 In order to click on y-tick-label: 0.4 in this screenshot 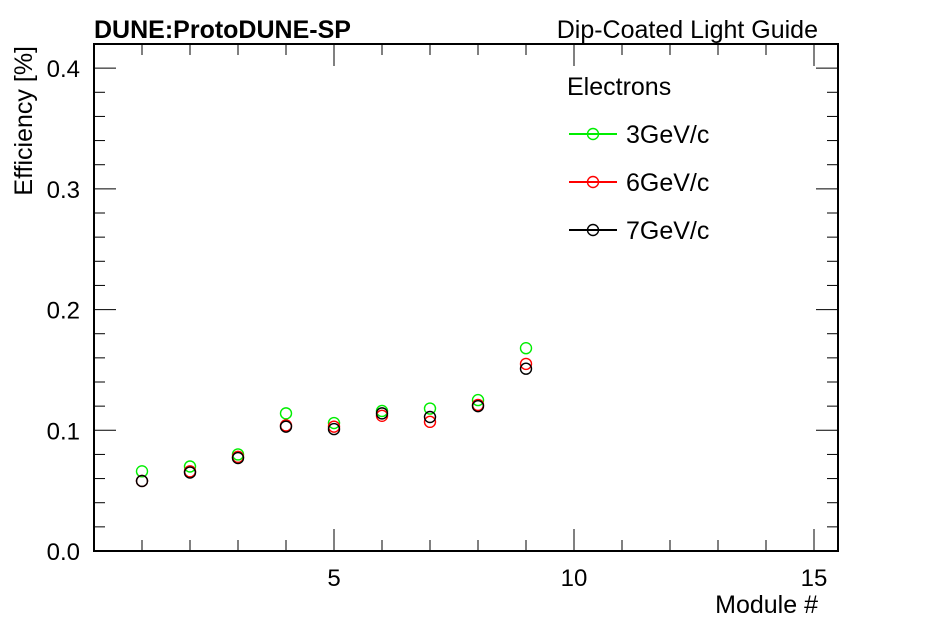, I will do `click(63, 69)`.